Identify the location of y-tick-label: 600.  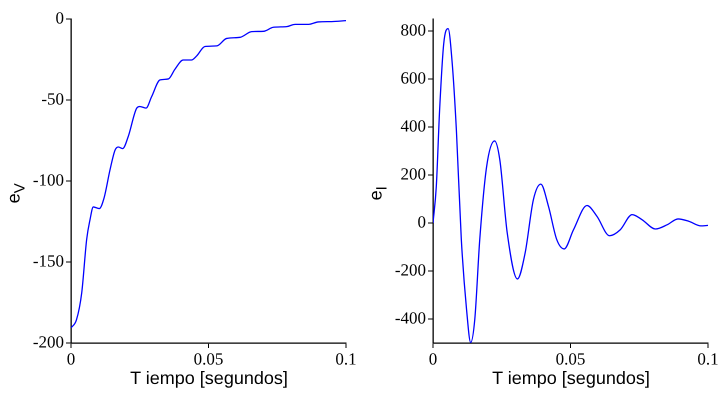
(413, 78).